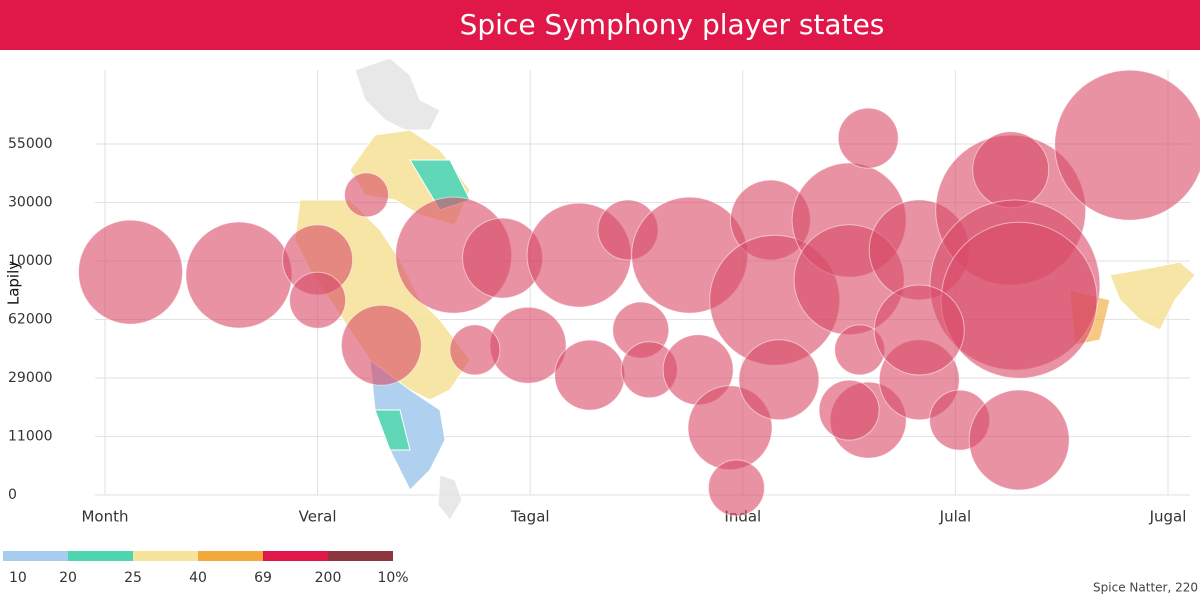 Image resolution: width=1200 pixels, height=600 pixels. I want to click on y-tick-label: 55000, so click(30, 144).